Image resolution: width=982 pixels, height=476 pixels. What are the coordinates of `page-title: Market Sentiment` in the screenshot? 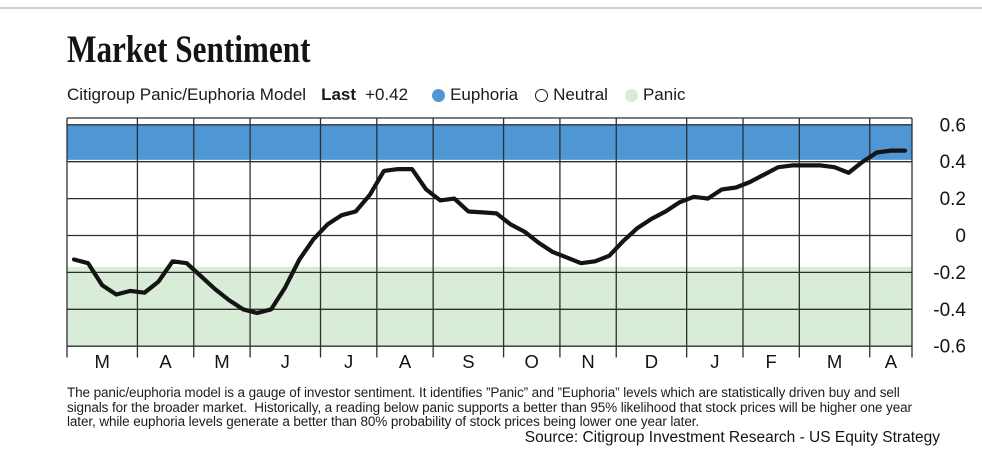 It's located at (189, 49).